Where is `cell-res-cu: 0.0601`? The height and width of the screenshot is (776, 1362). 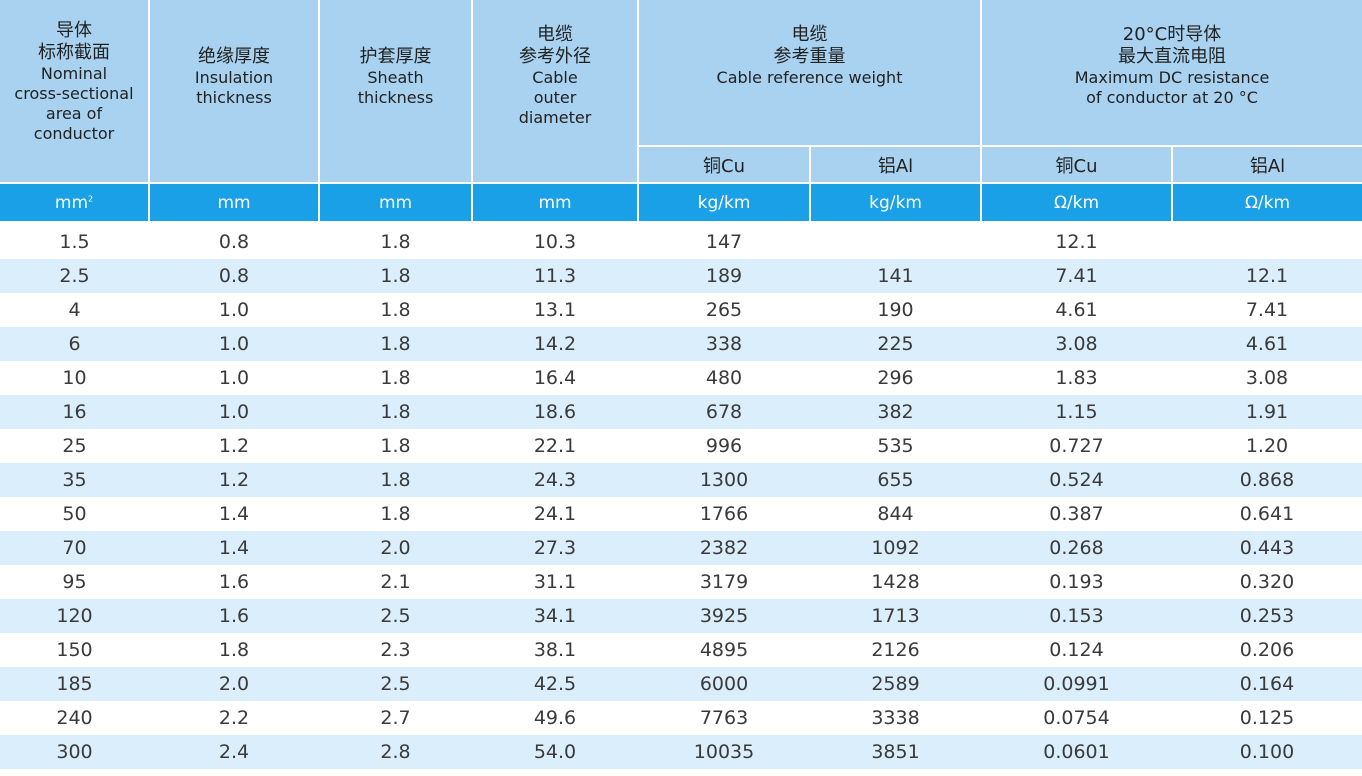 cell-res-cu: 0.0601 is located at coordinates (1076, 752).